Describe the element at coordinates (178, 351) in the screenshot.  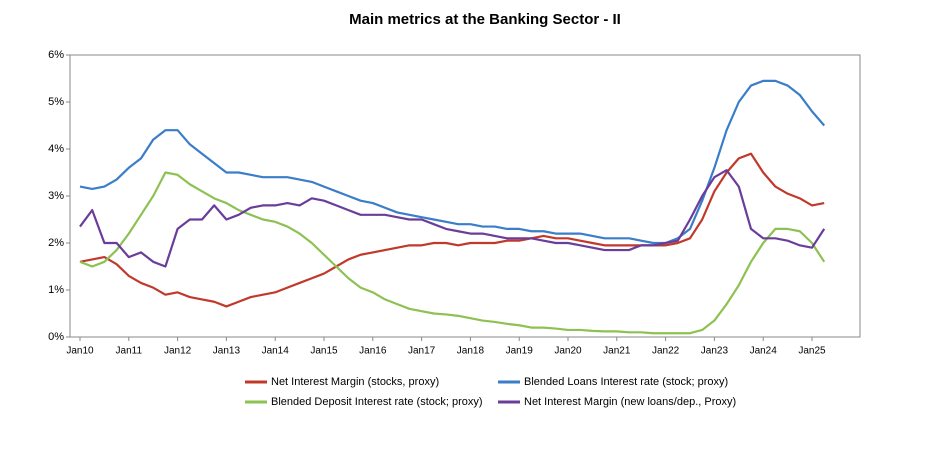
I see `x-tick-label: Jan12` at that location.